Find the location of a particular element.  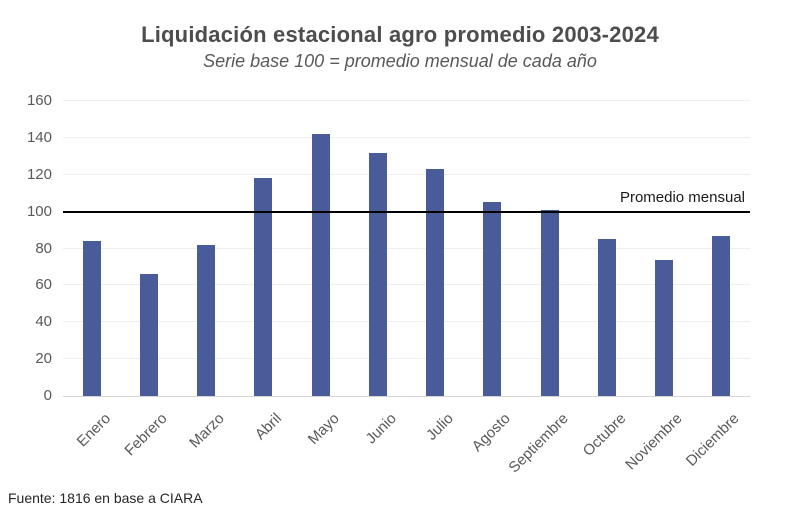

x-tick-label-diciembre: Diciembre is located at coordinates (713, 440).